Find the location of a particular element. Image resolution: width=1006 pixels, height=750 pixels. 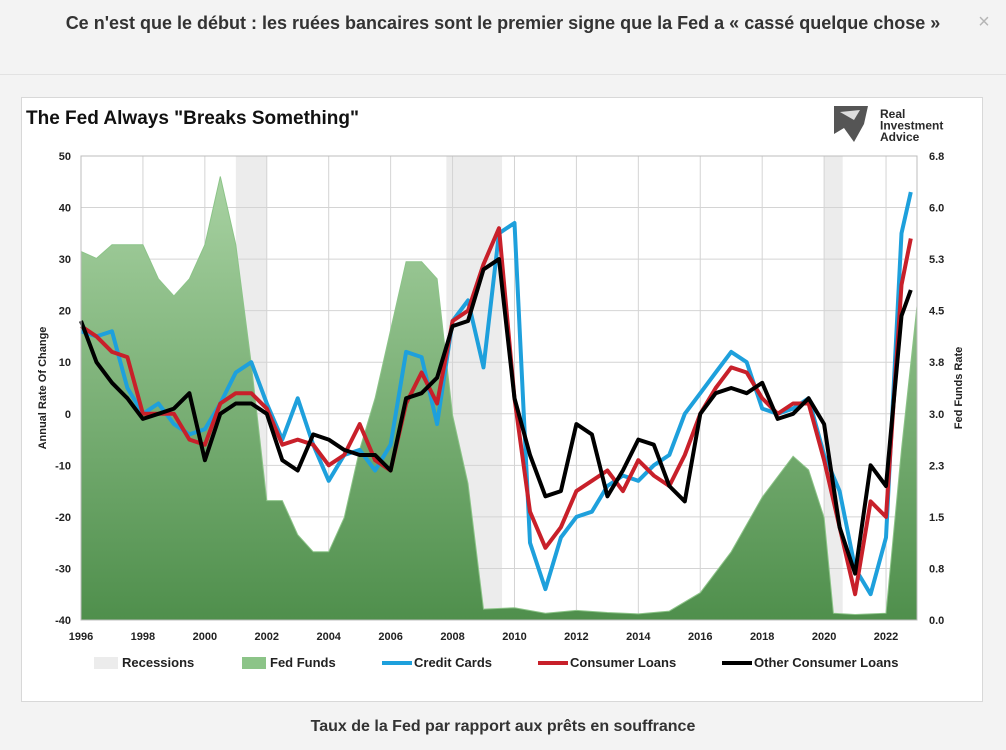

y2-tick-label: 2.3 is located at coordinates (936, 466).